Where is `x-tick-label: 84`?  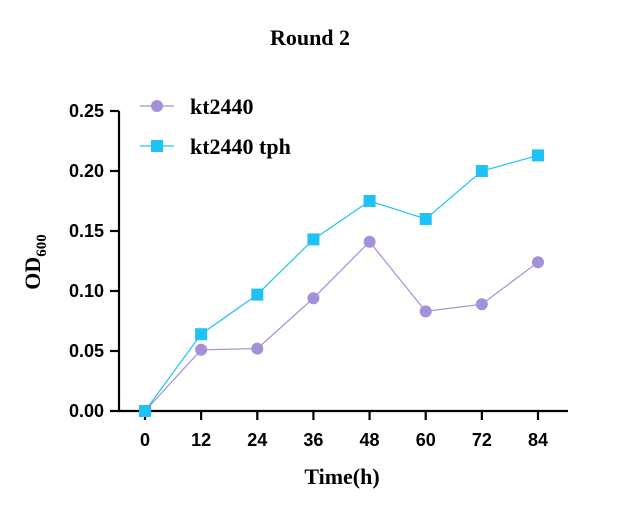 x-tick-label: 84 is located at coordinates (538, 440).